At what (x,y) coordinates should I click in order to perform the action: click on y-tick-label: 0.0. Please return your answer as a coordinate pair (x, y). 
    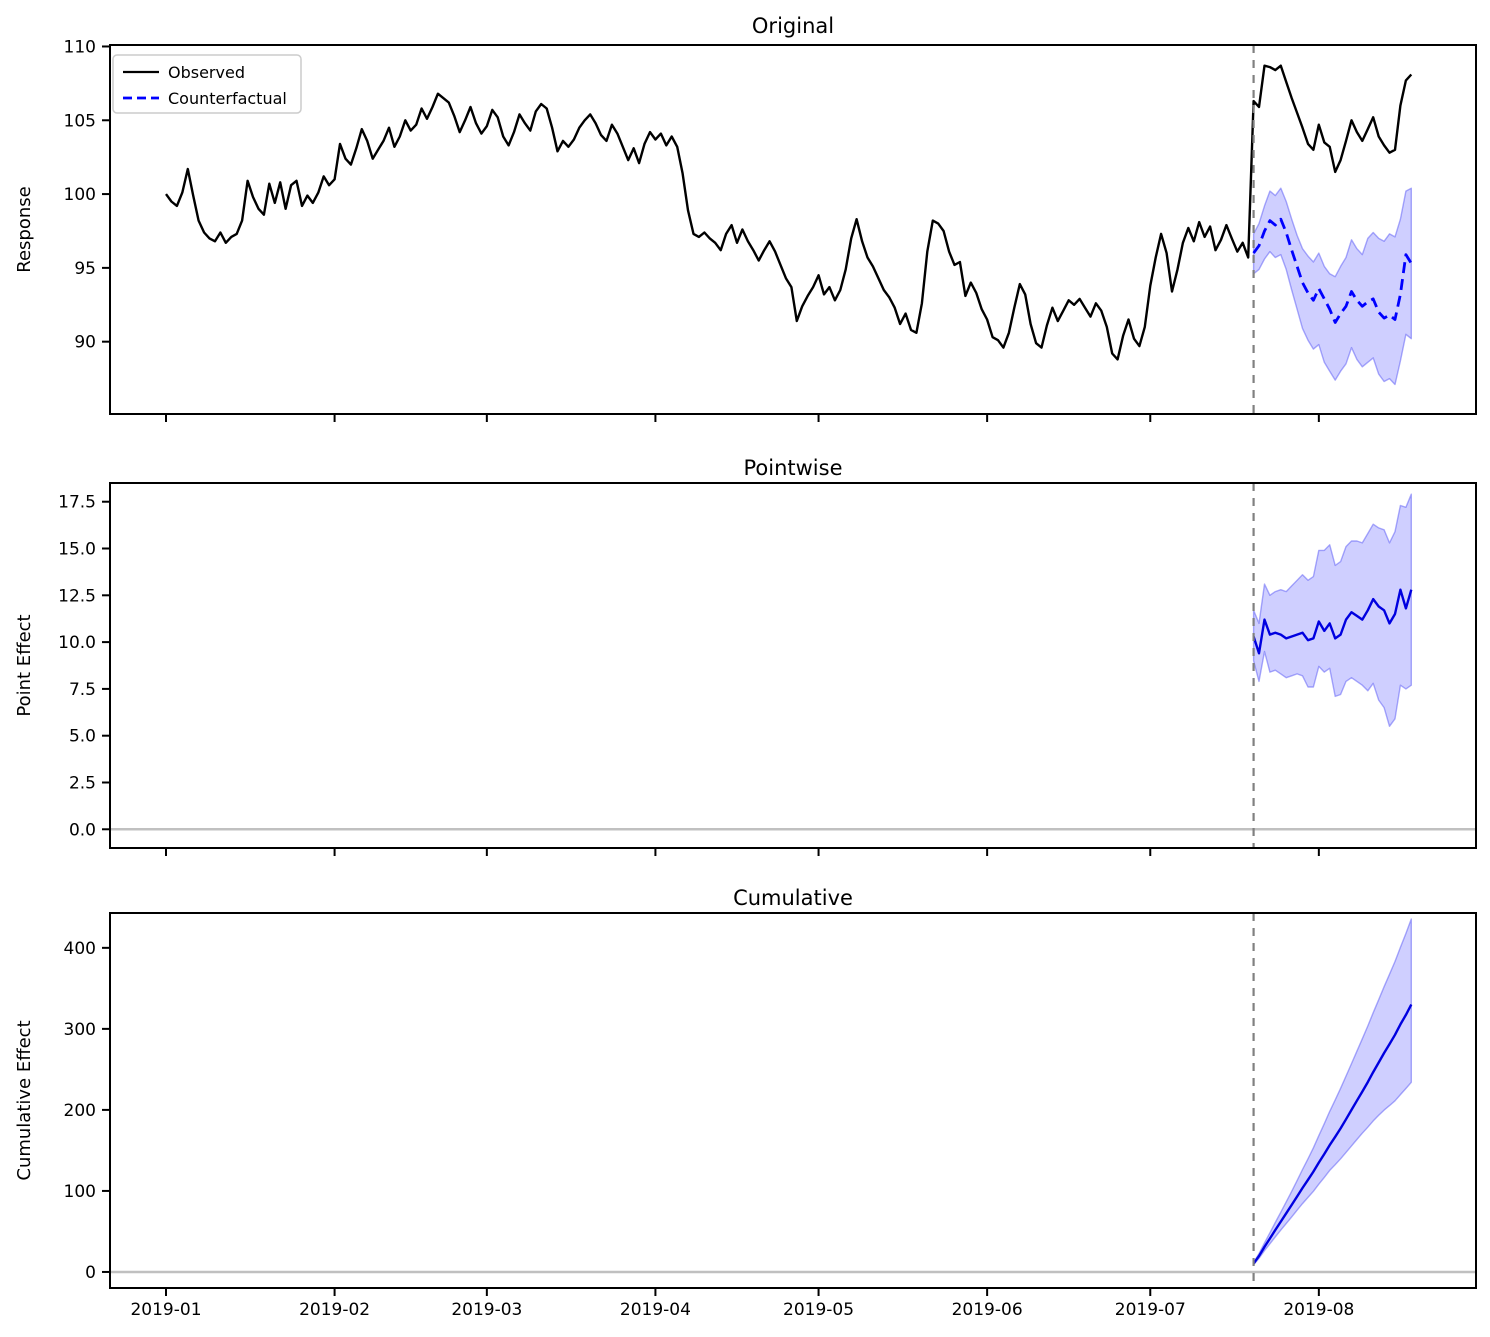
    Looking at the image, I should click on (82, 830).